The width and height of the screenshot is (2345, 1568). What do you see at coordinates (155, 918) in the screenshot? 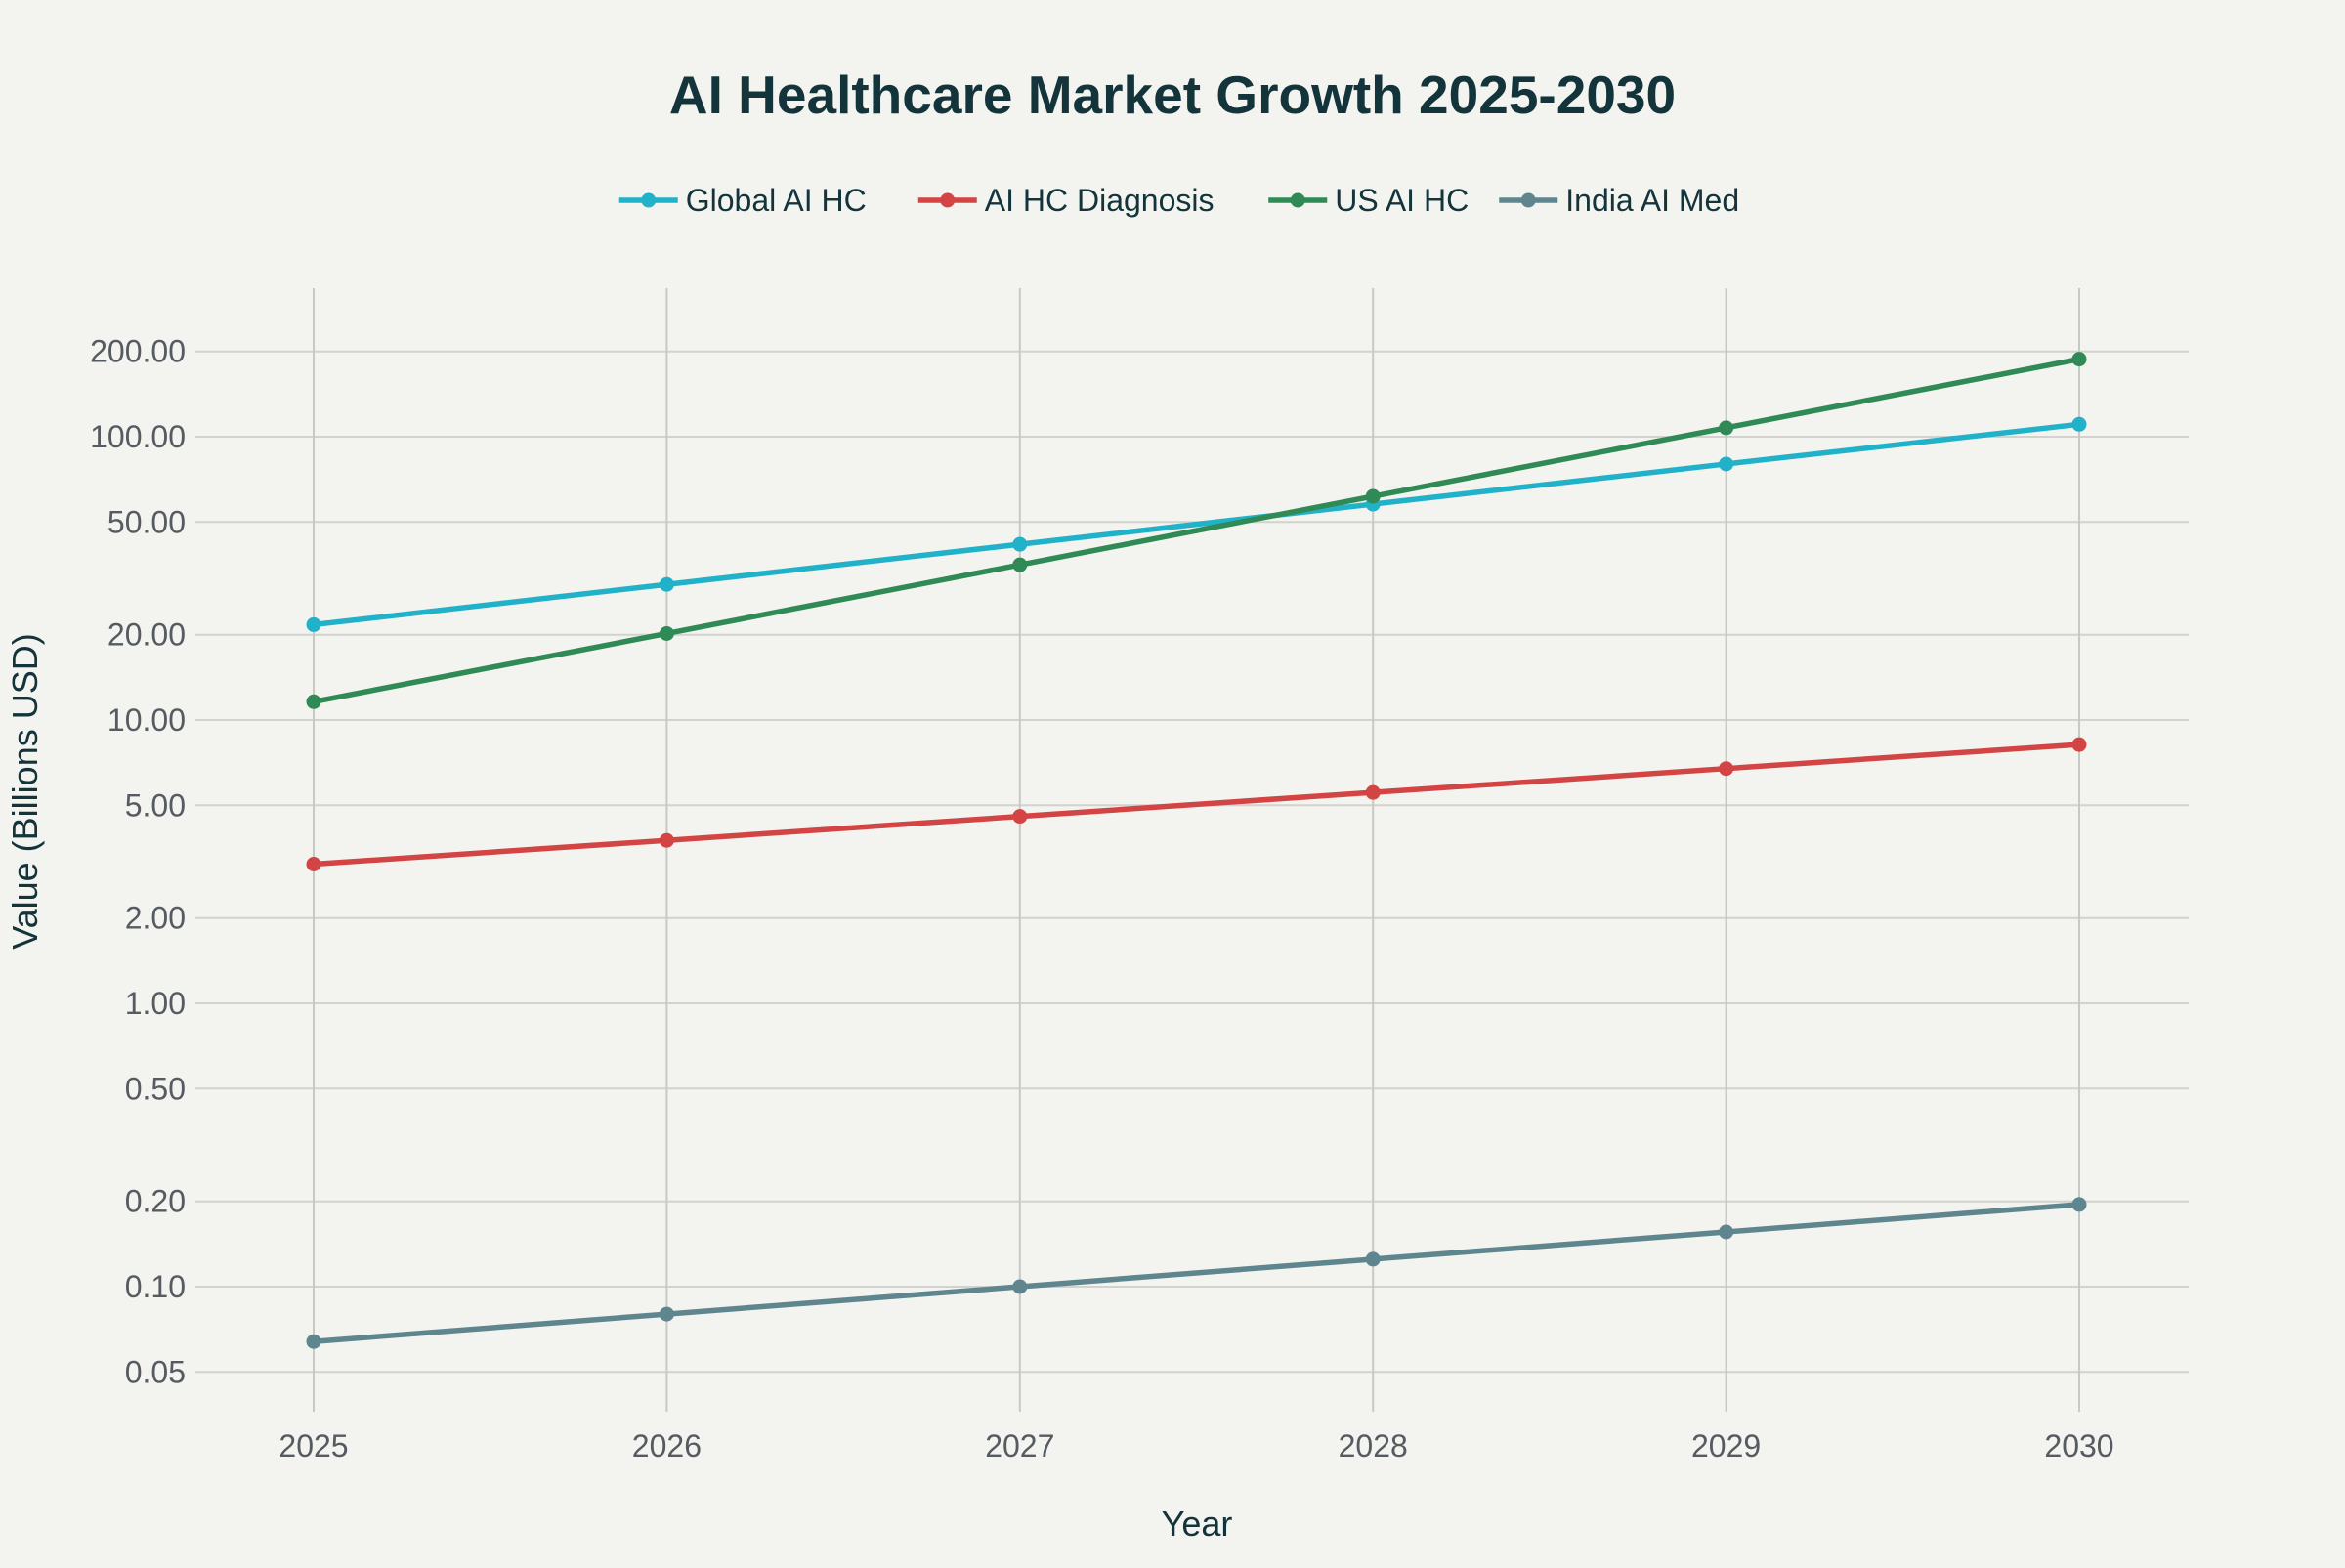
I see `y-tick-label: 2.00` at bounding box center [155, 918].